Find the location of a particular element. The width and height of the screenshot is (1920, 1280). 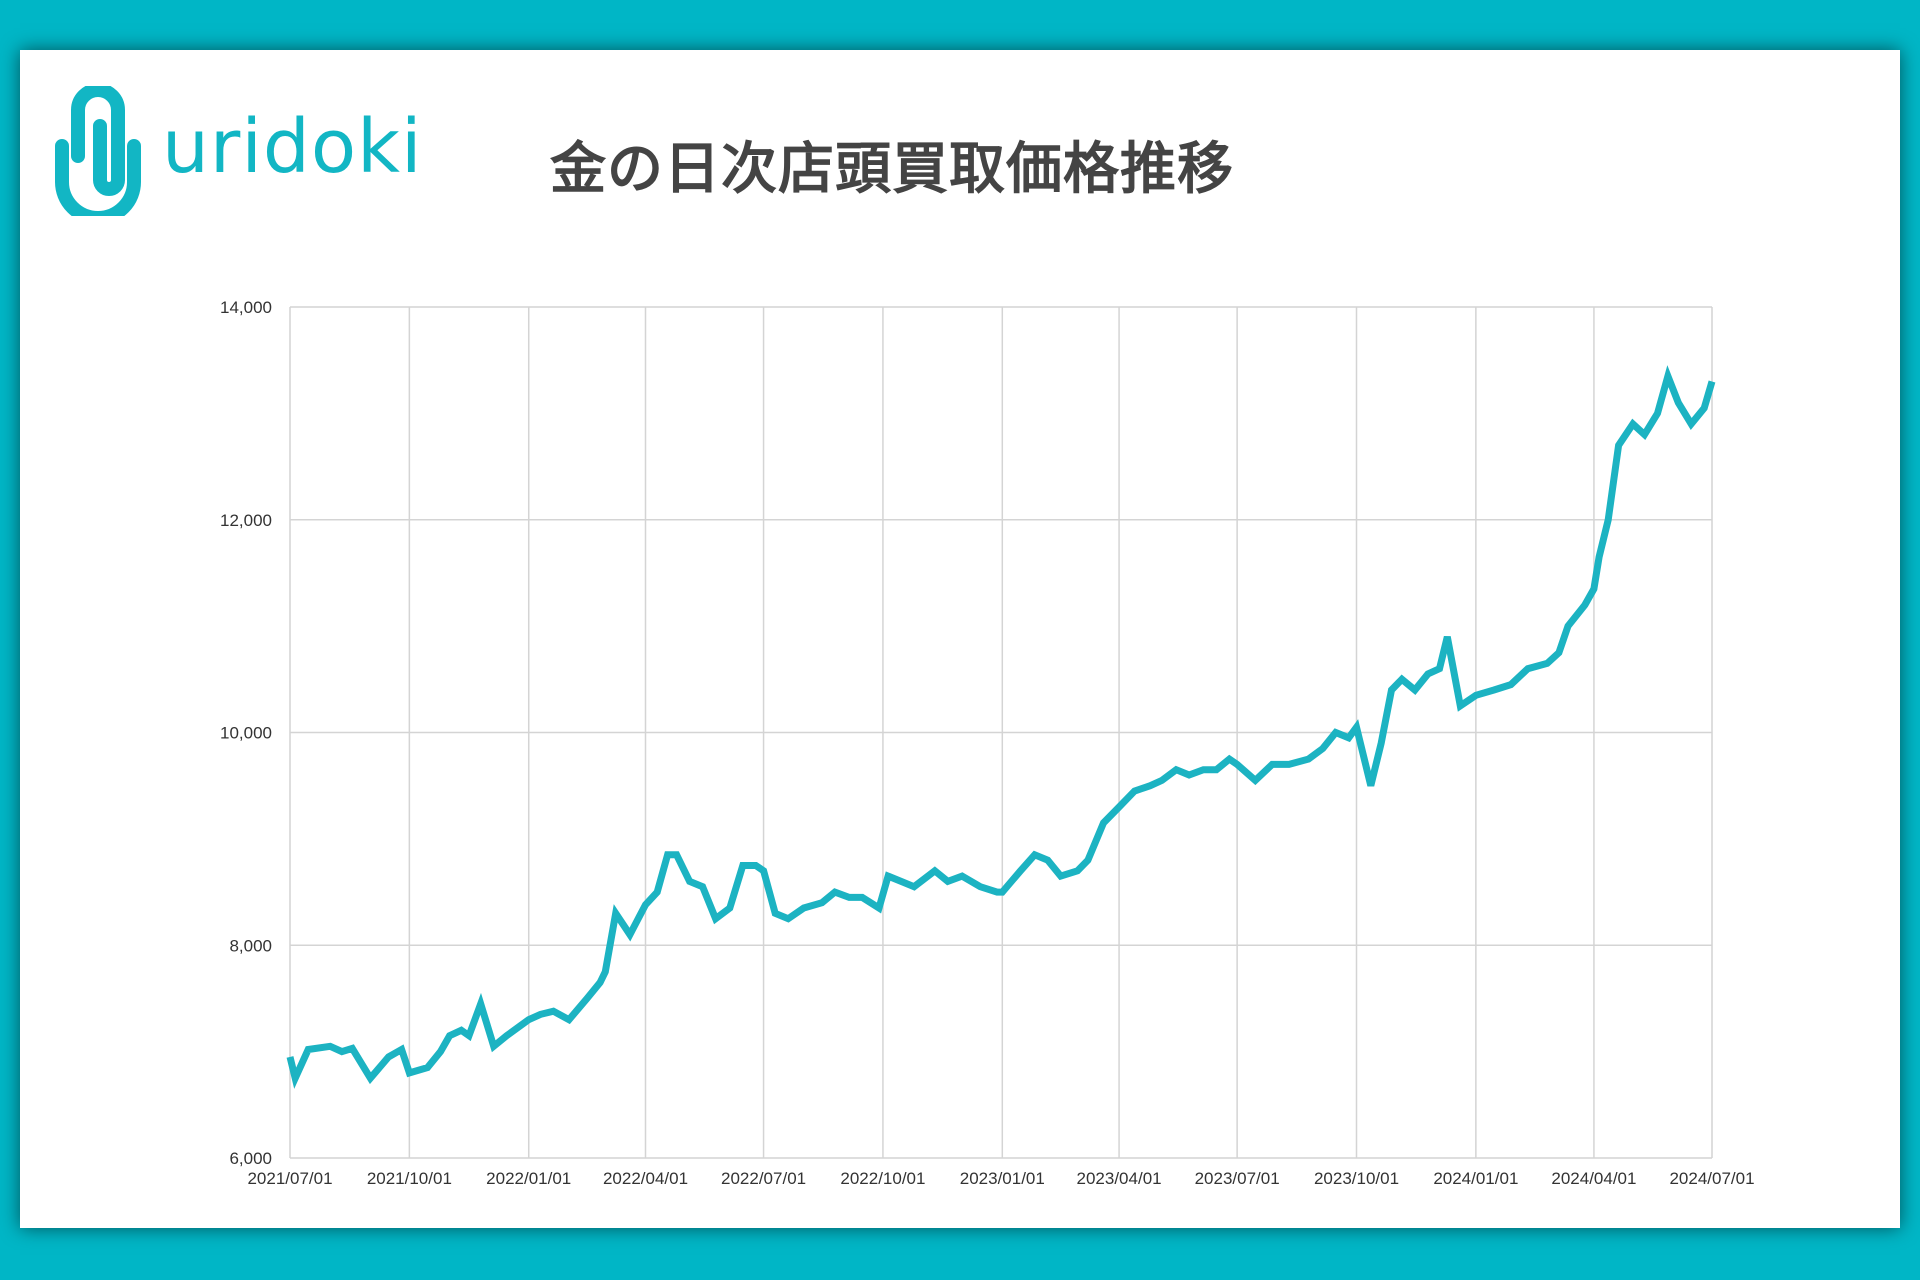

uridoki-logo: uridoki is located at coordinates (237, 151).